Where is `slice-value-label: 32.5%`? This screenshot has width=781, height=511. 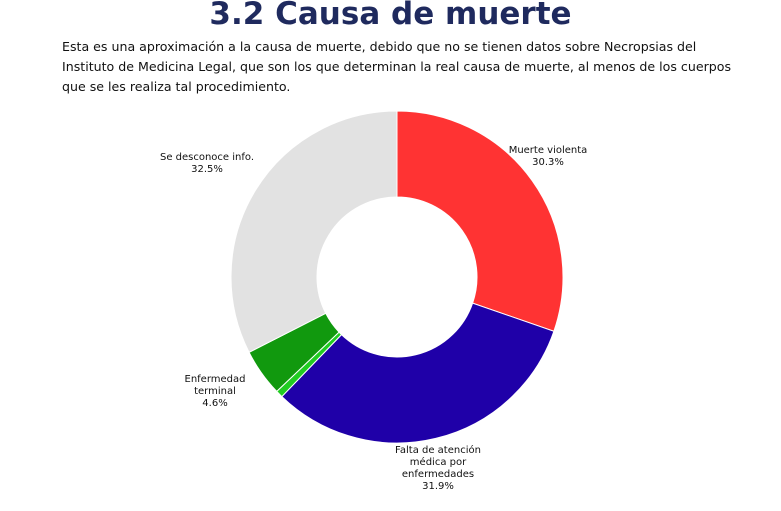
slice-value-label: 32.5% is located at coordinates (207, 169).